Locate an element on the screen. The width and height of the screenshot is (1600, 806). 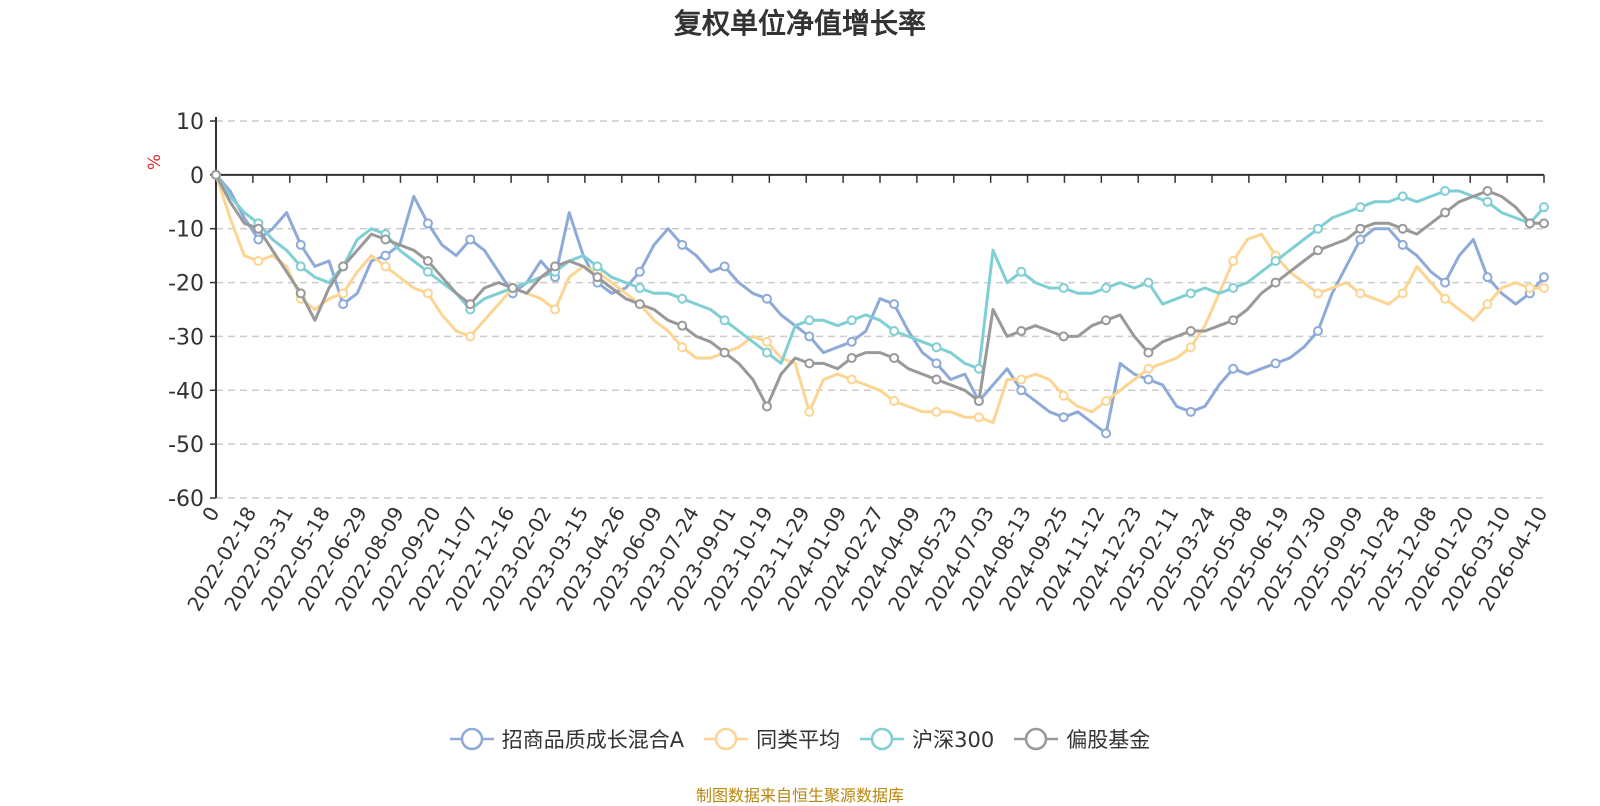
source-note: 制图数据来自恒生聚源数据库 is located at coordinates (799, 795).